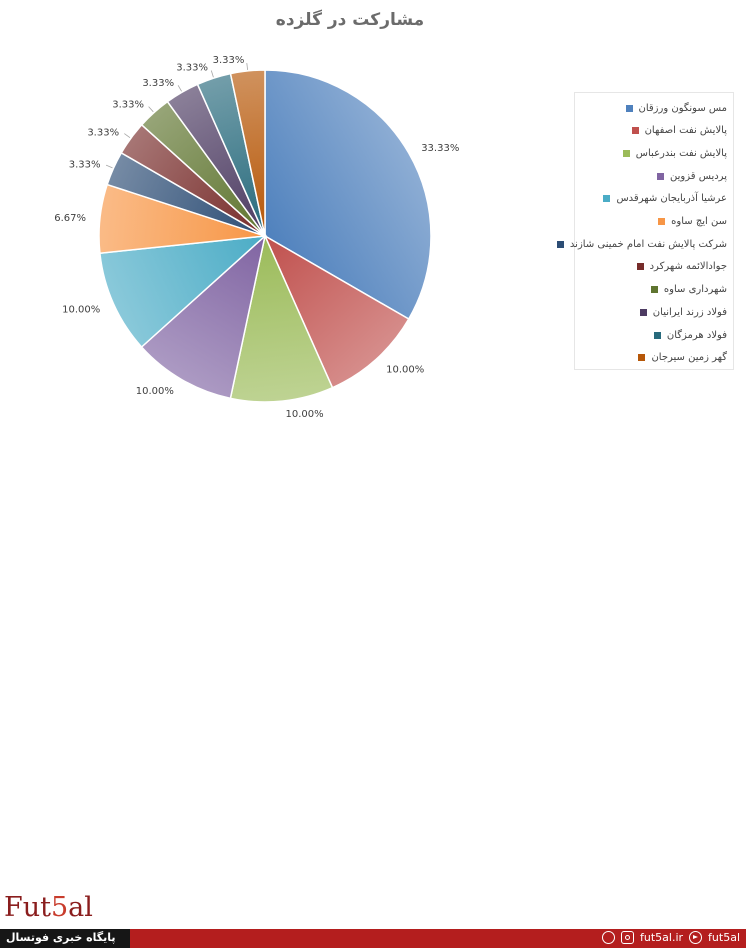  I want to click on legend-item: شرکت پالایش نفت امام خمینی شازند, so click(641, 244).